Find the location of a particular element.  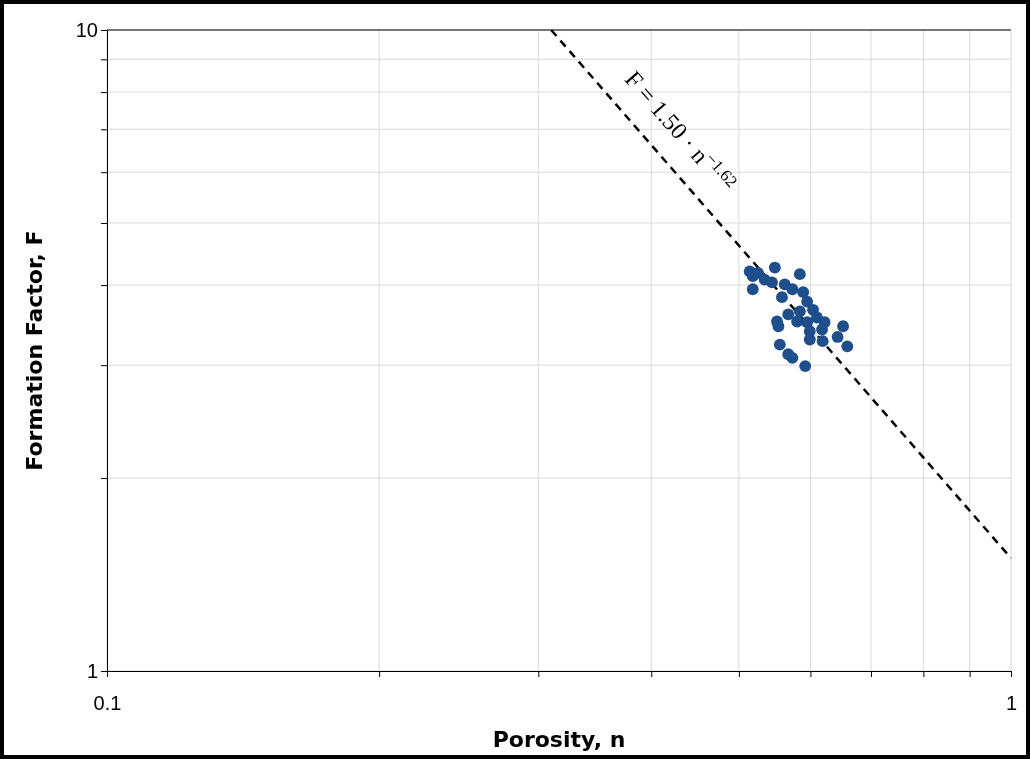

y-axis-title: Formation Factor, F is located at coordinates (34, 350).